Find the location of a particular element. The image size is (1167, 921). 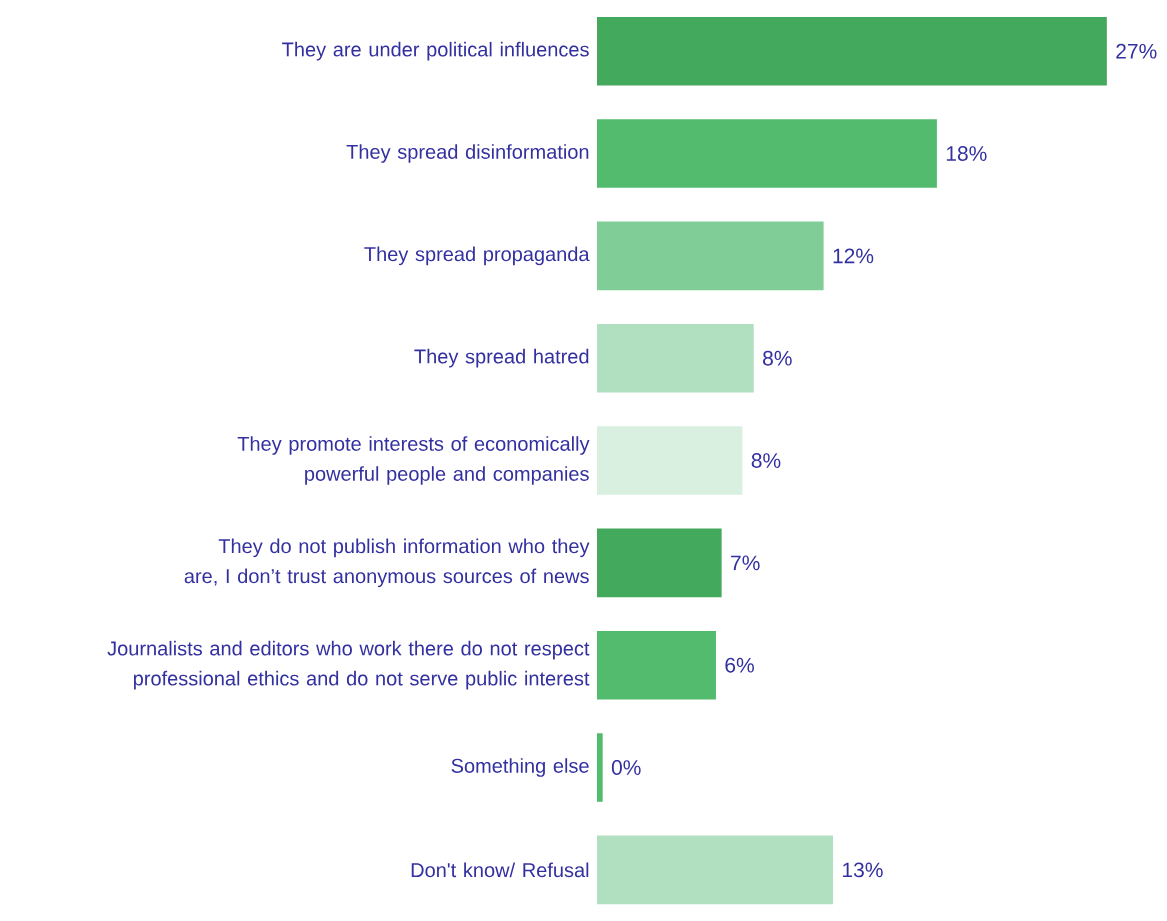

y-tick-label: They do not publish information who they are, I don’t trust anonymous sources of news is located at coordinates (387, 563).